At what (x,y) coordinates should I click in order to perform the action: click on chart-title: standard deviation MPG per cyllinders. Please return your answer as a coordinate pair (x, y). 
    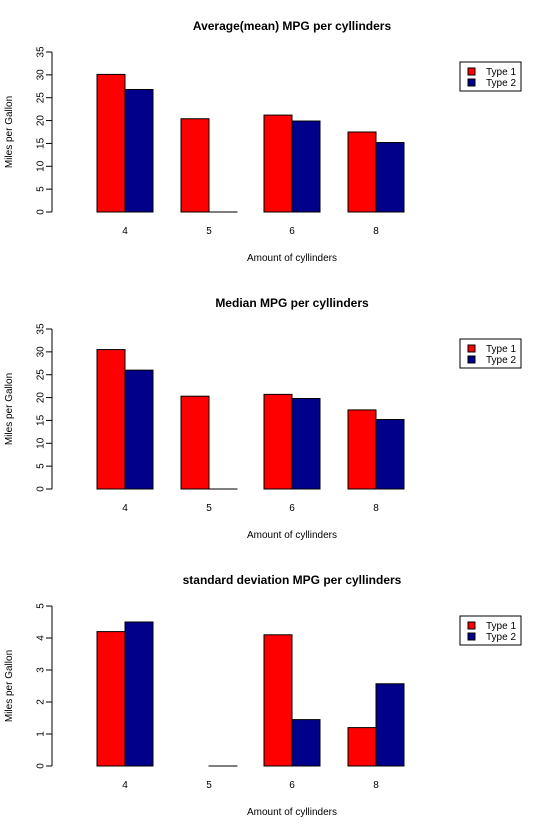
    Looking at the image, I should click on (292, 580).